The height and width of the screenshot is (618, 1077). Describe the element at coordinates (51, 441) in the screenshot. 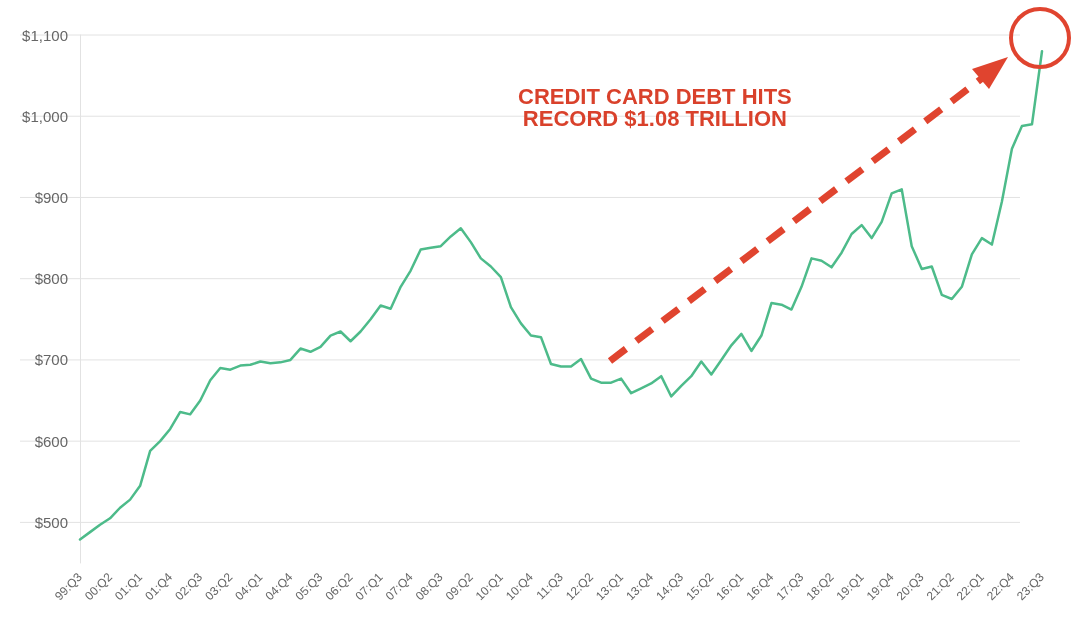

I see `y-tick-label: $600` at that location.